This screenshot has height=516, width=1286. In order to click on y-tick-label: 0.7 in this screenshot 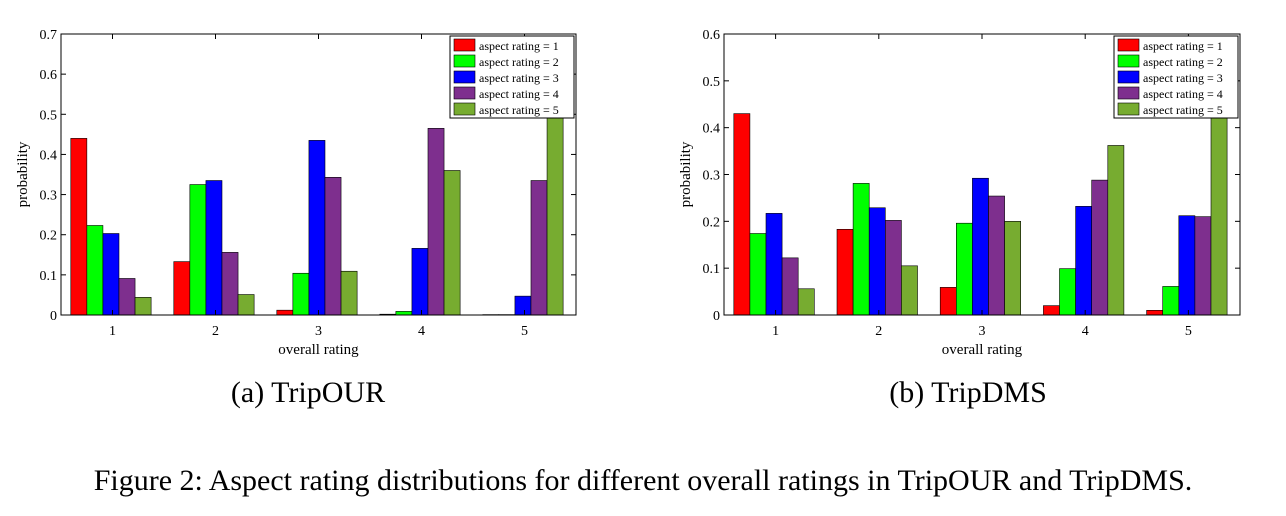, I will do `click(49, 35)`.